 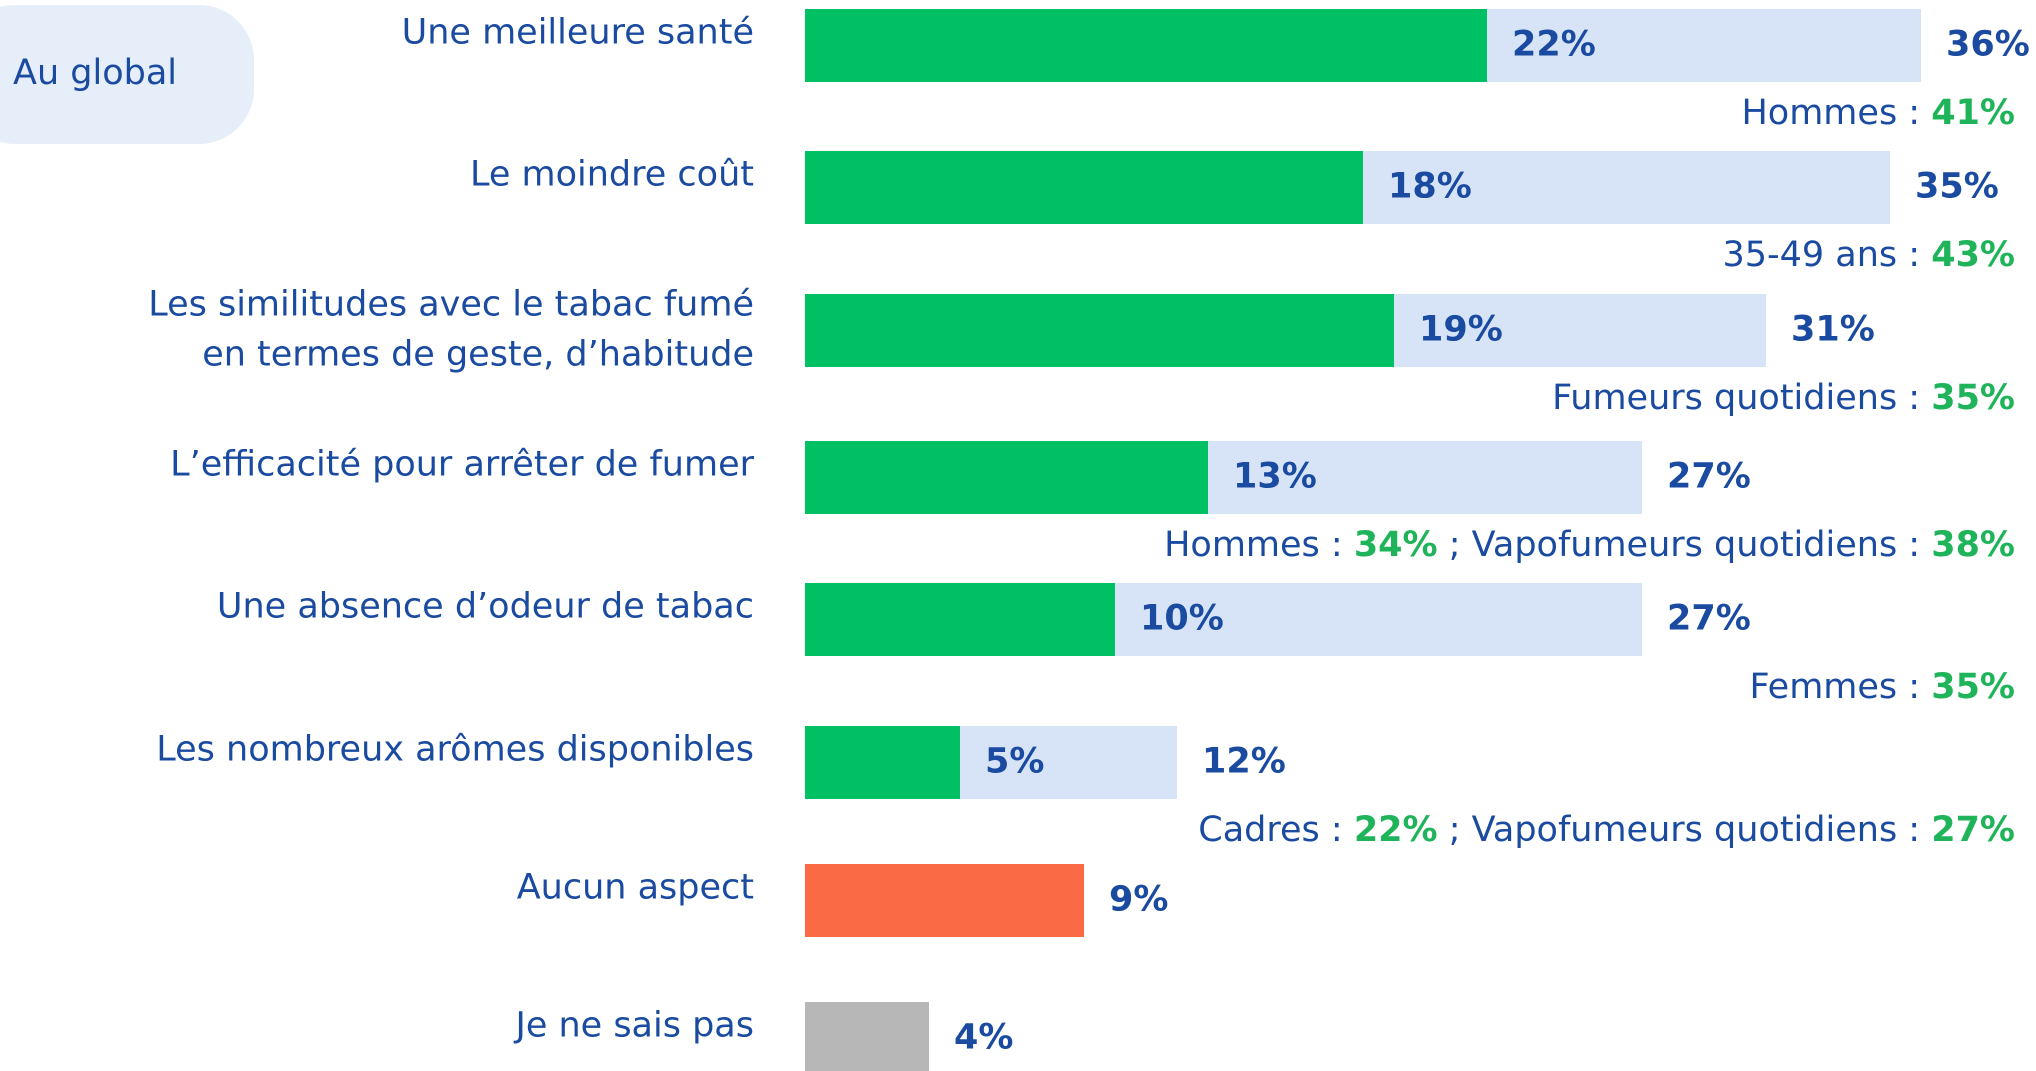 What do you see at coordinates (1430, 187) in the screenshot?
I see `value-label: 18%` at bounding box center [1430, 187].